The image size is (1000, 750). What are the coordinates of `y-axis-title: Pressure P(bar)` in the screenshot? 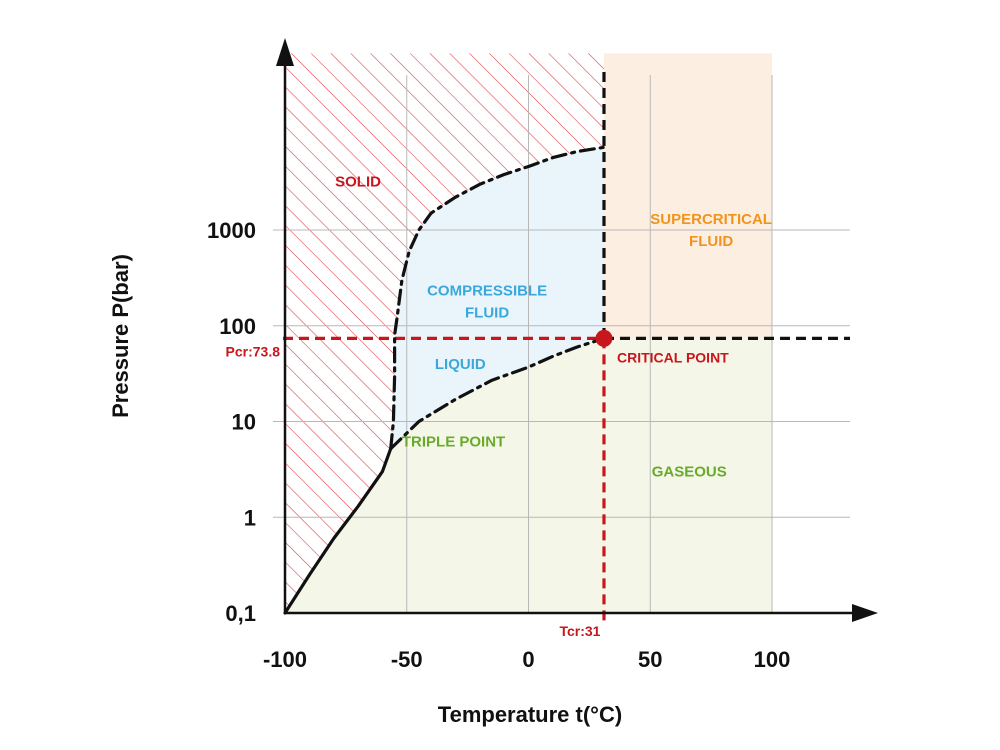 It's located at (120, 336).